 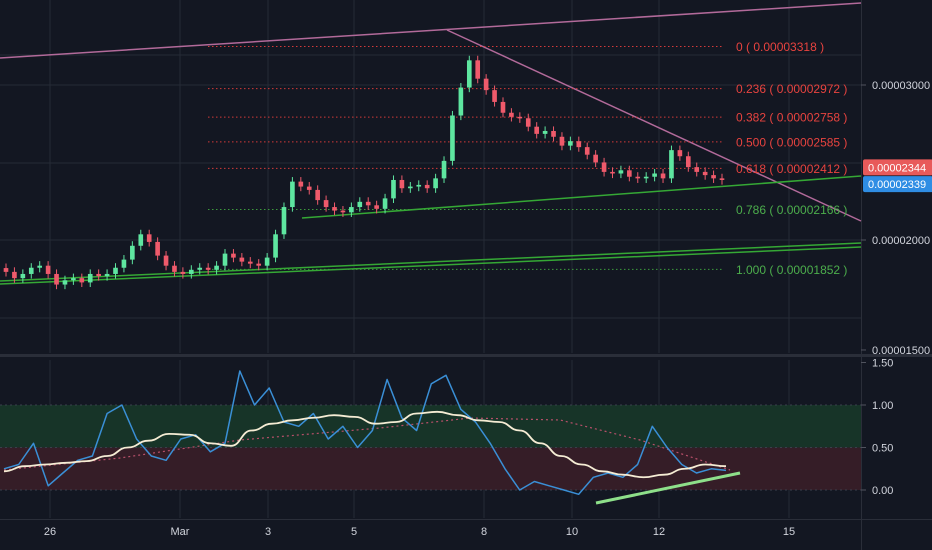 I want to click on osc-axis-label: 0.00, so click(x=882, y=491).